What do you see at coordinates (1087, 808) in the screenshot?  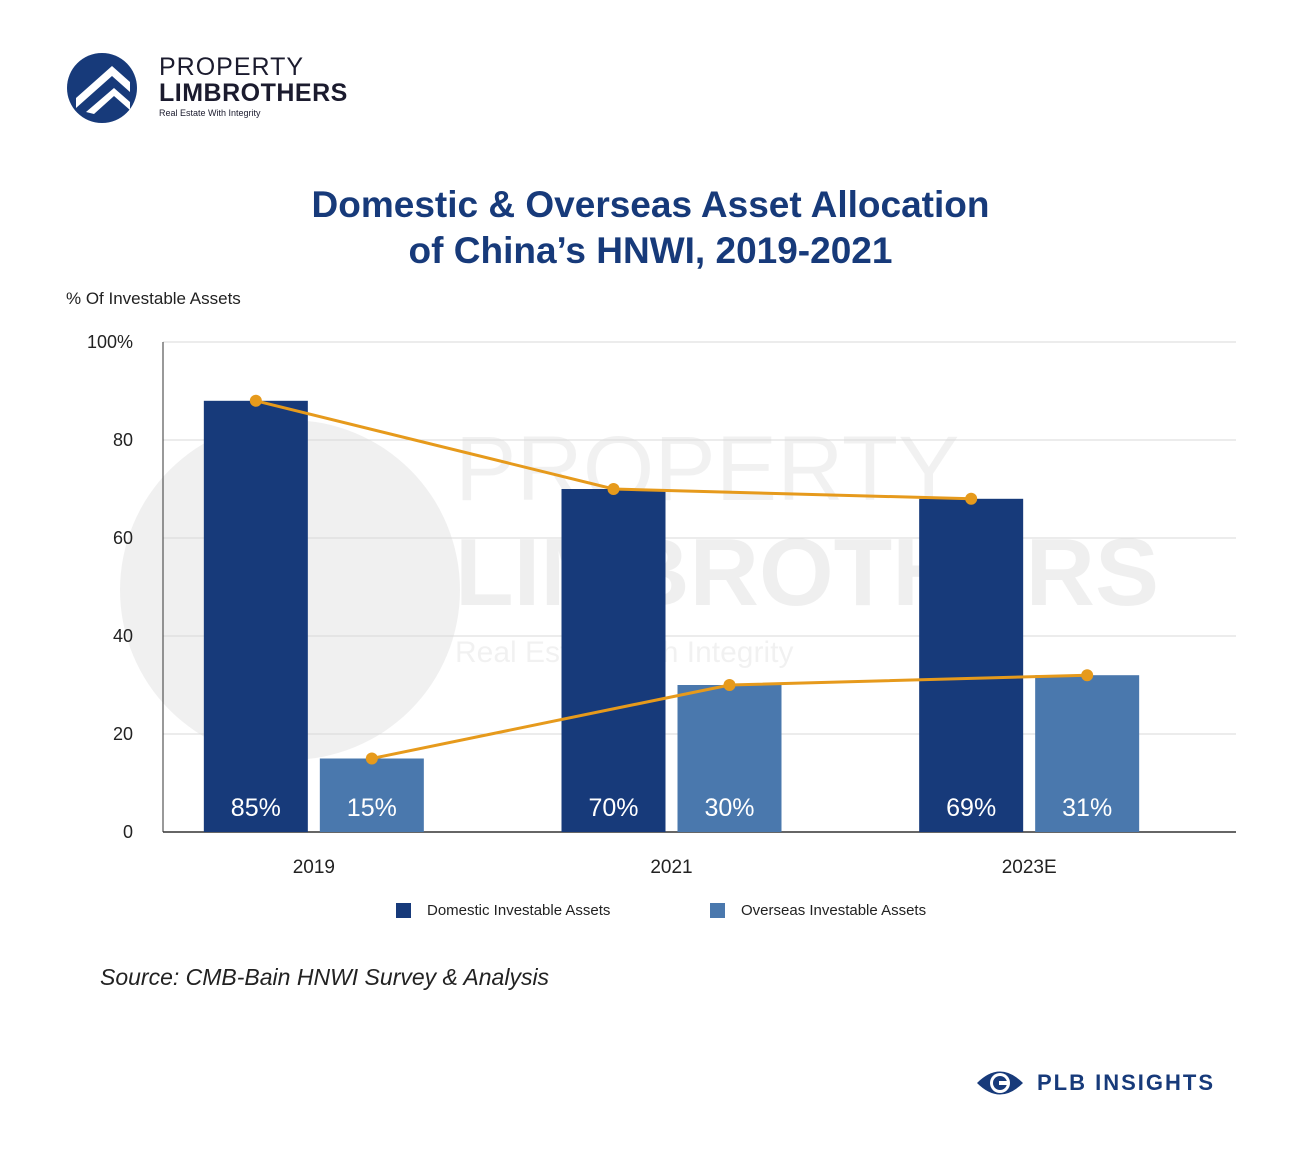 I see `bar-data-label: 31%` at bounding box center [1087, 808].